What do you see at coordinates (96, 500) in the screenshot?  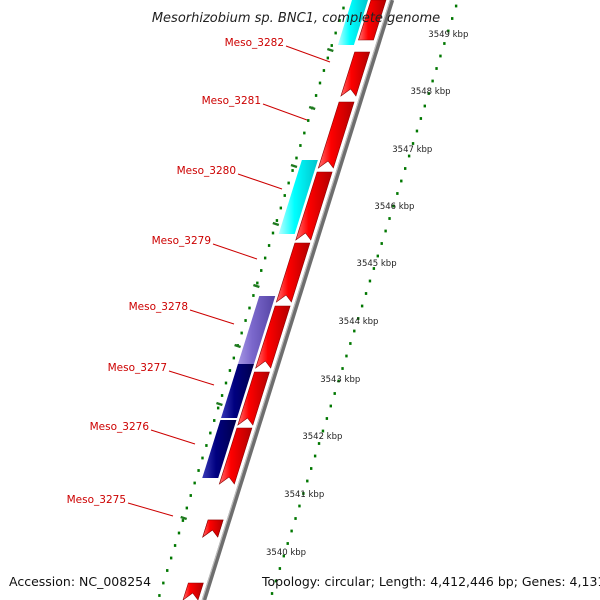 I see `locus-label: Meso_3275` at bounding box center [96, 500].